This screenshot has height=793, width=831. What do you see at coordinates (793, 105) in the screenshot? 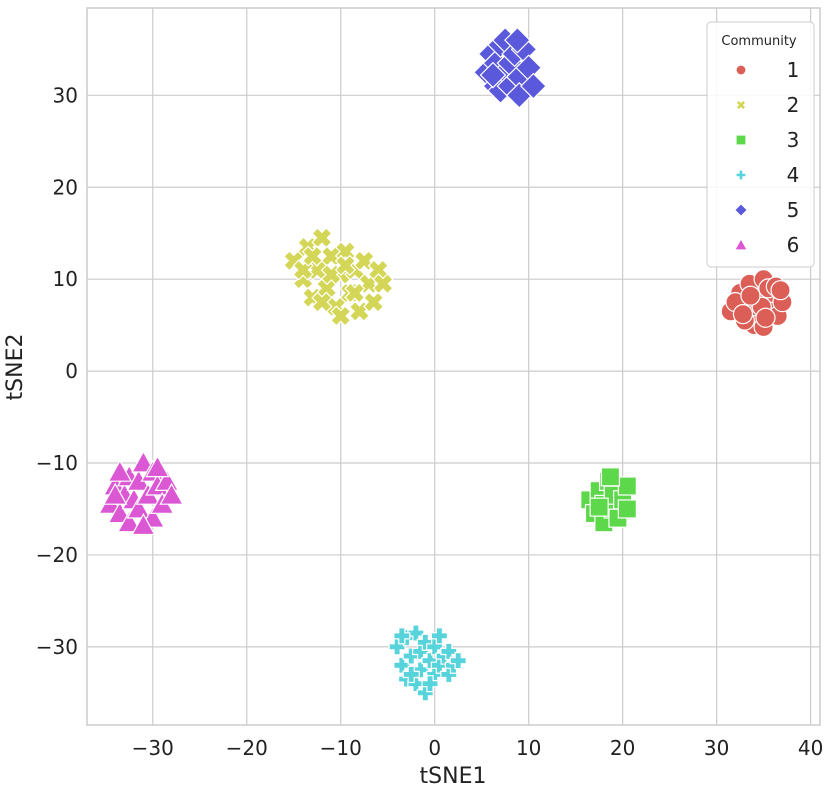
I see `legend-label: 2` at bounding box center [793, 105].